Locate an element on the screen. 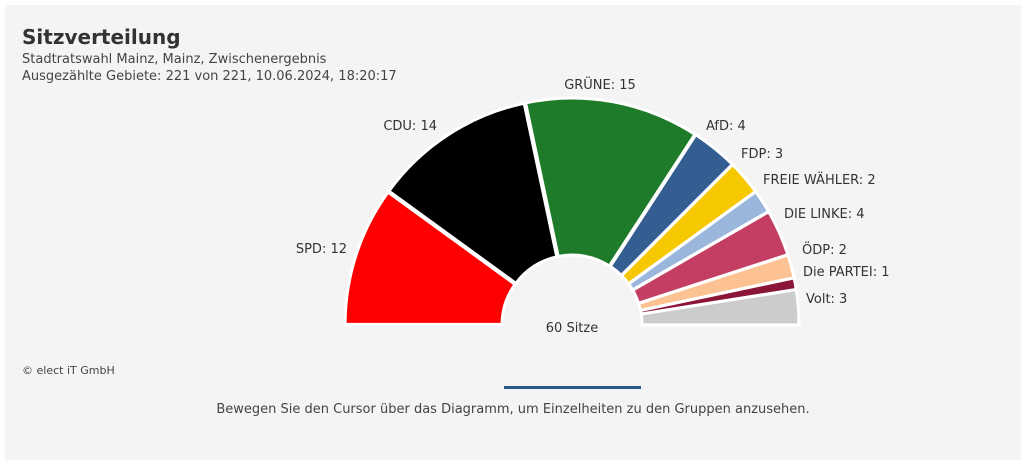  segment-volt is located at coordinates (720, 307).